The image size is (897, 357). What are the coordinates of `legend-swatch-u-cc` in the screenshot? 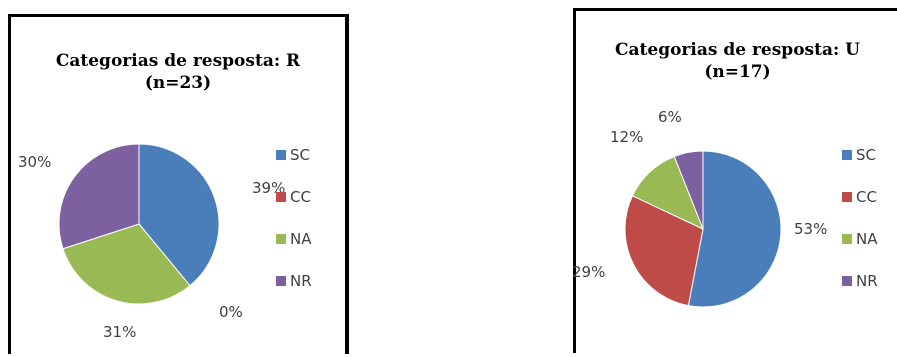 It's located at (847, 197).